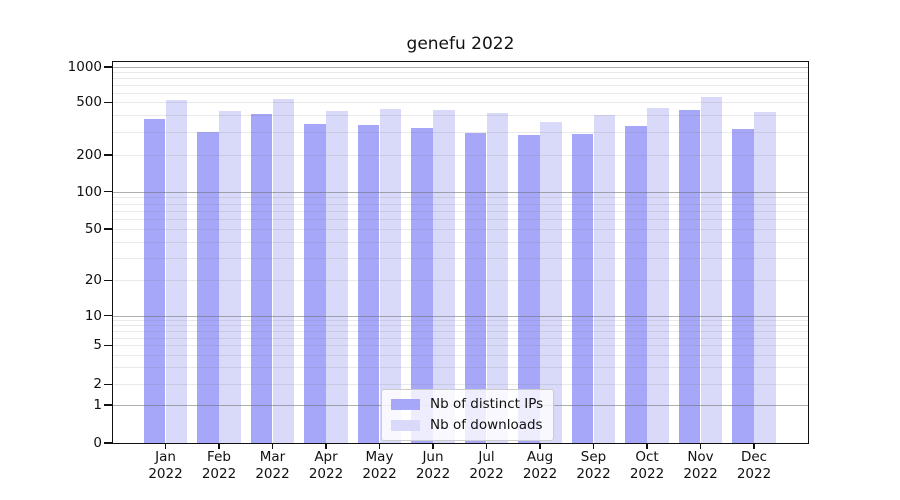 This screenshot has height=500, width=900. Describe the element at coordinates (176, 271) in the screenshot. I see `bar-downloads-jan` at that location.